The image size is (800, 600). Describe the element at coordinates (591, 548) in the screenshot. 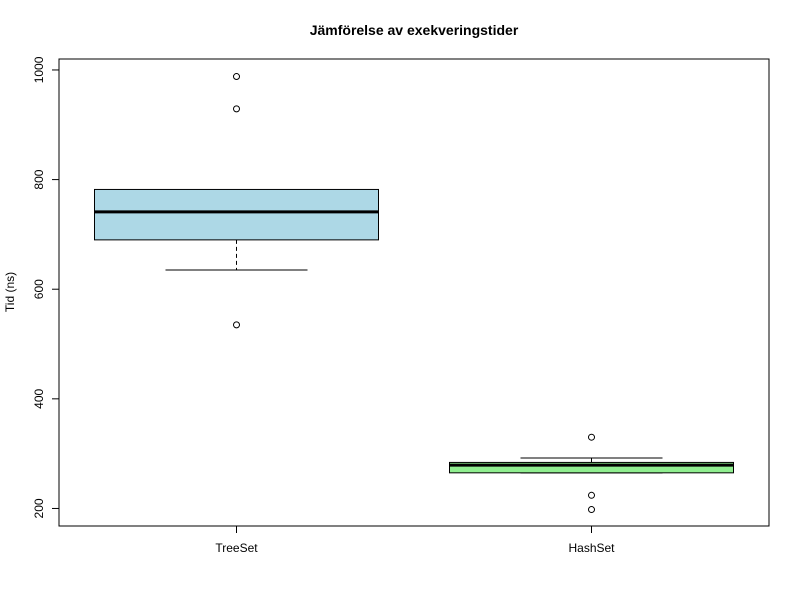

I see `x-tick-label: HashSet` at that location.